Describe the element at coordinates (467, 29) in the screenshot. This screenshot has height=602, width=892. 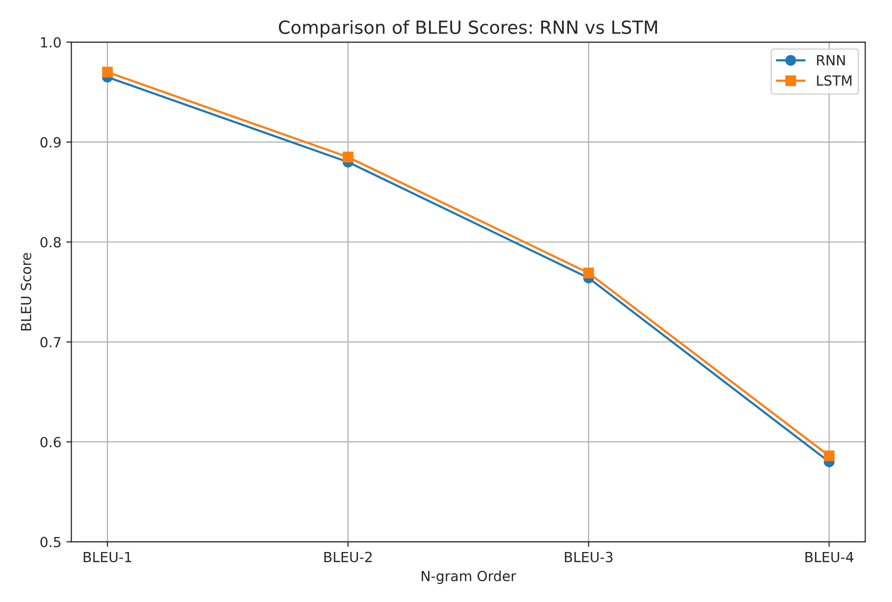
I see `chart-title: Comparison of BLEU Scores: RNN vs LSTM` at that location.